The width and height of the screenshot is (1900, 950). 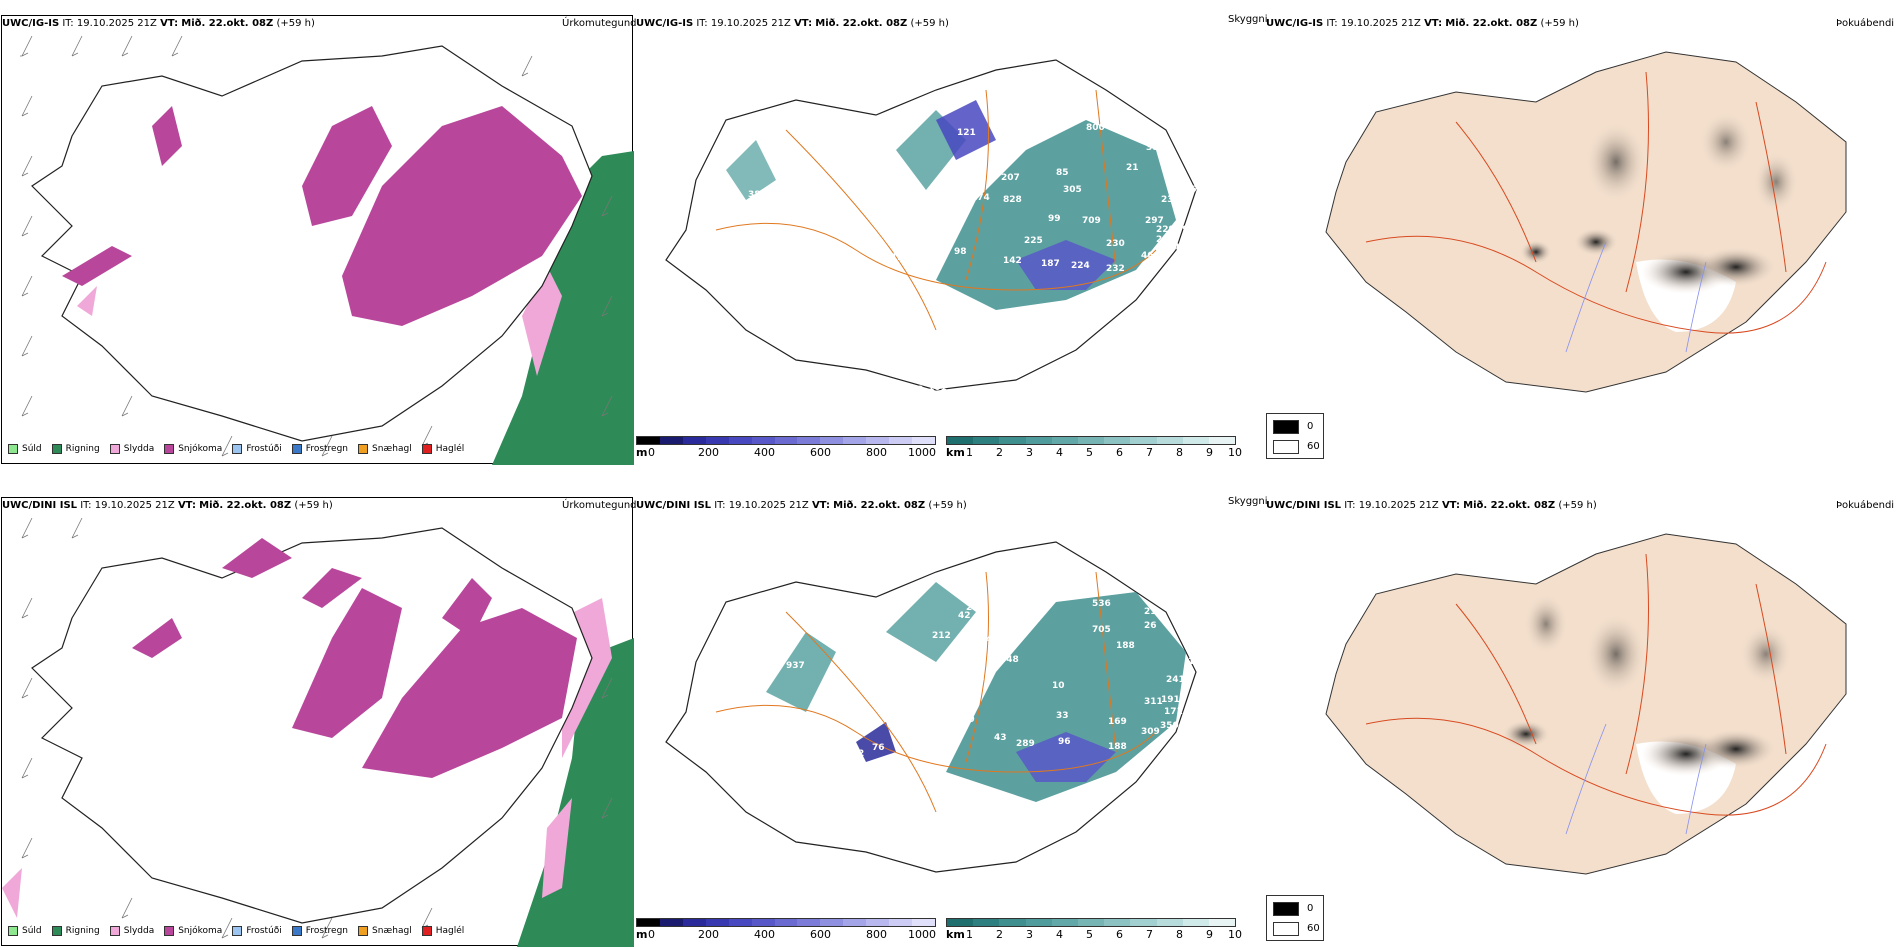 What do you see at coordinates (1062, 173) in the screenshot?
I see `cloud-label: 85` at bounding box center [1062, 173].